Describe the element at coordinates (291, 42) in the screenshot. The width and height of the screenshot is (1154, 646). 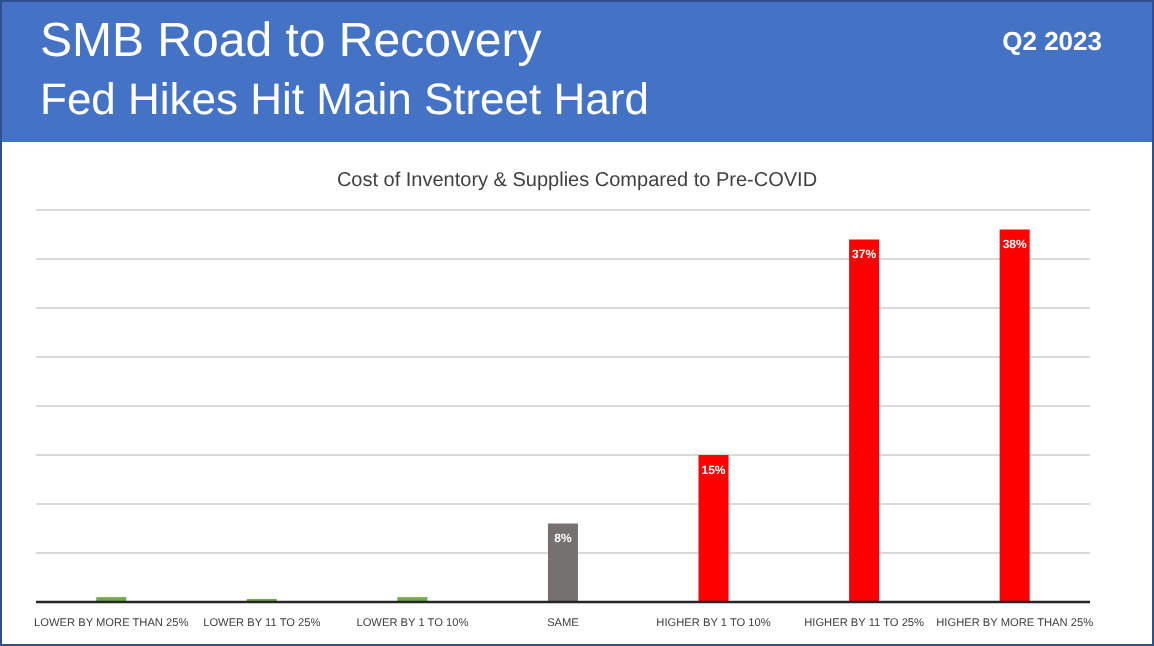
I see `chart-title: SMB Road to Recovery` at that location.